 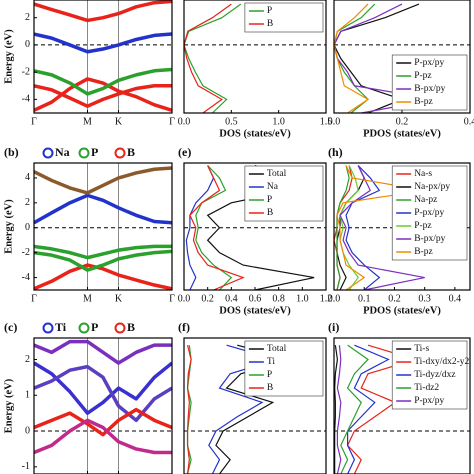 What do you see at coordinates (441, 362) in the screenshot?
I see `legend-label: Ti-dxy/dx2-y2` at bounding box center [441, 362].